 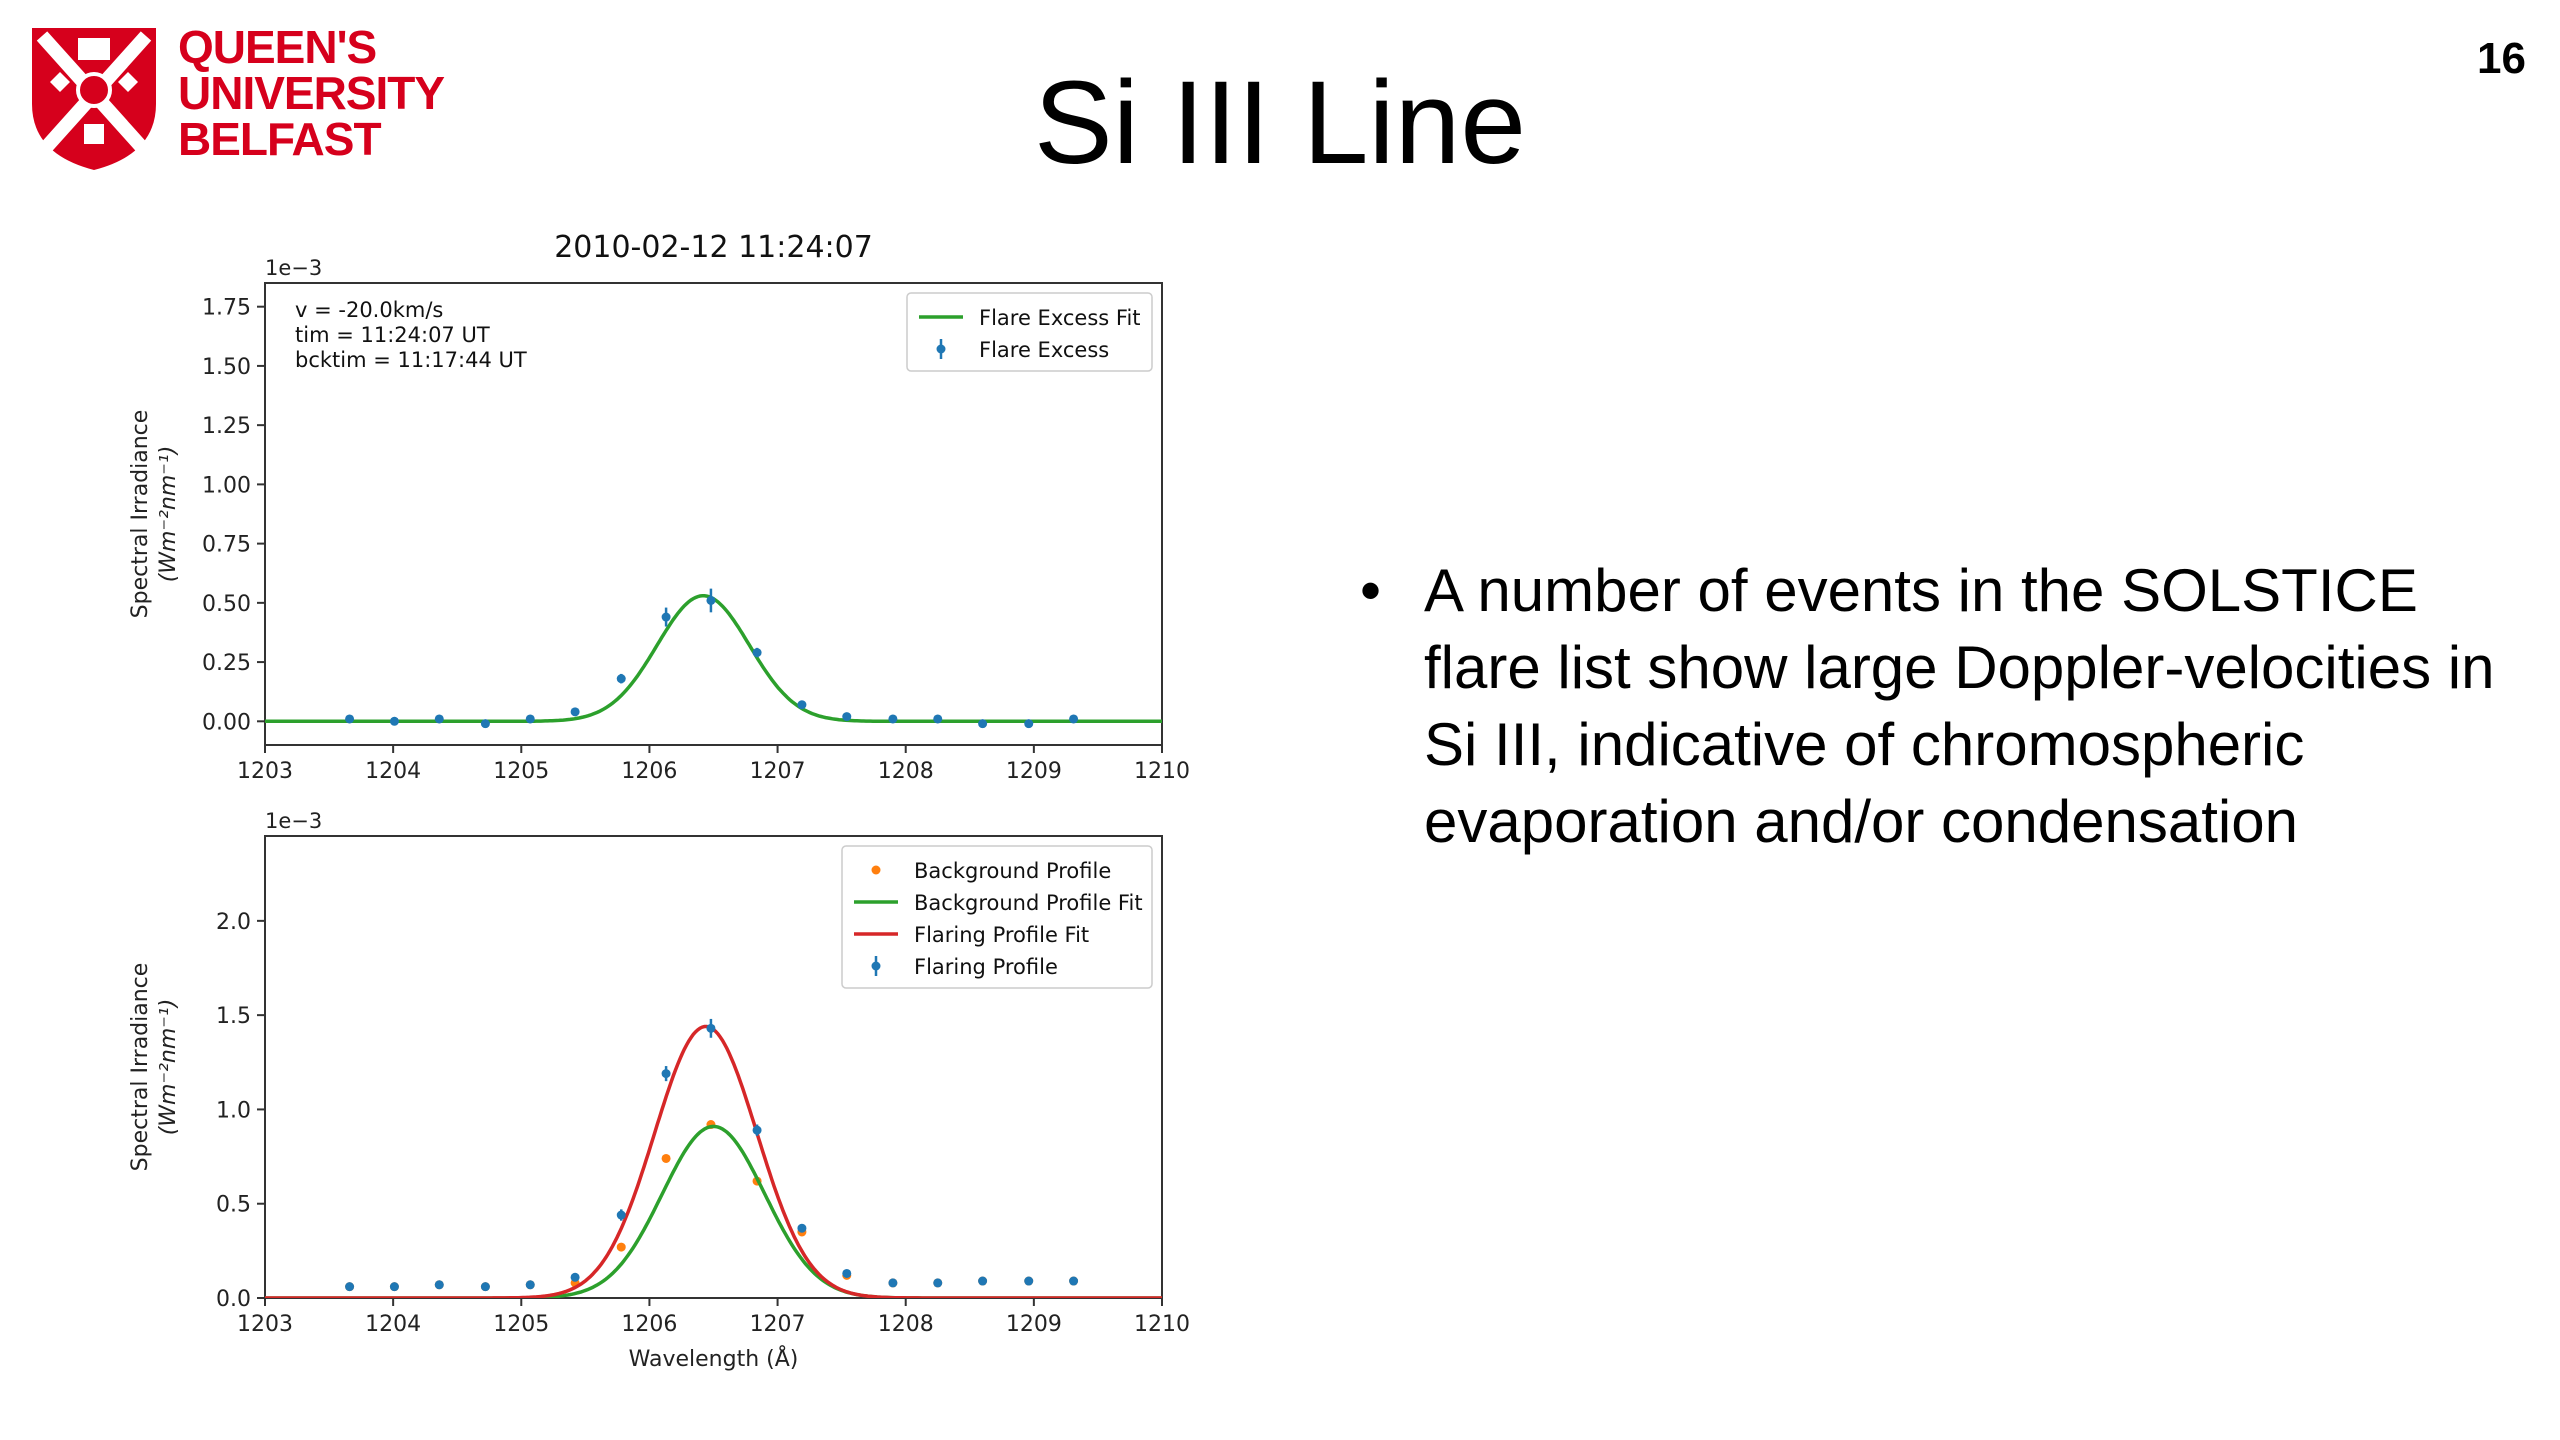 I want to click on legend-label: Background Profile, so click(x=1012, y=871).